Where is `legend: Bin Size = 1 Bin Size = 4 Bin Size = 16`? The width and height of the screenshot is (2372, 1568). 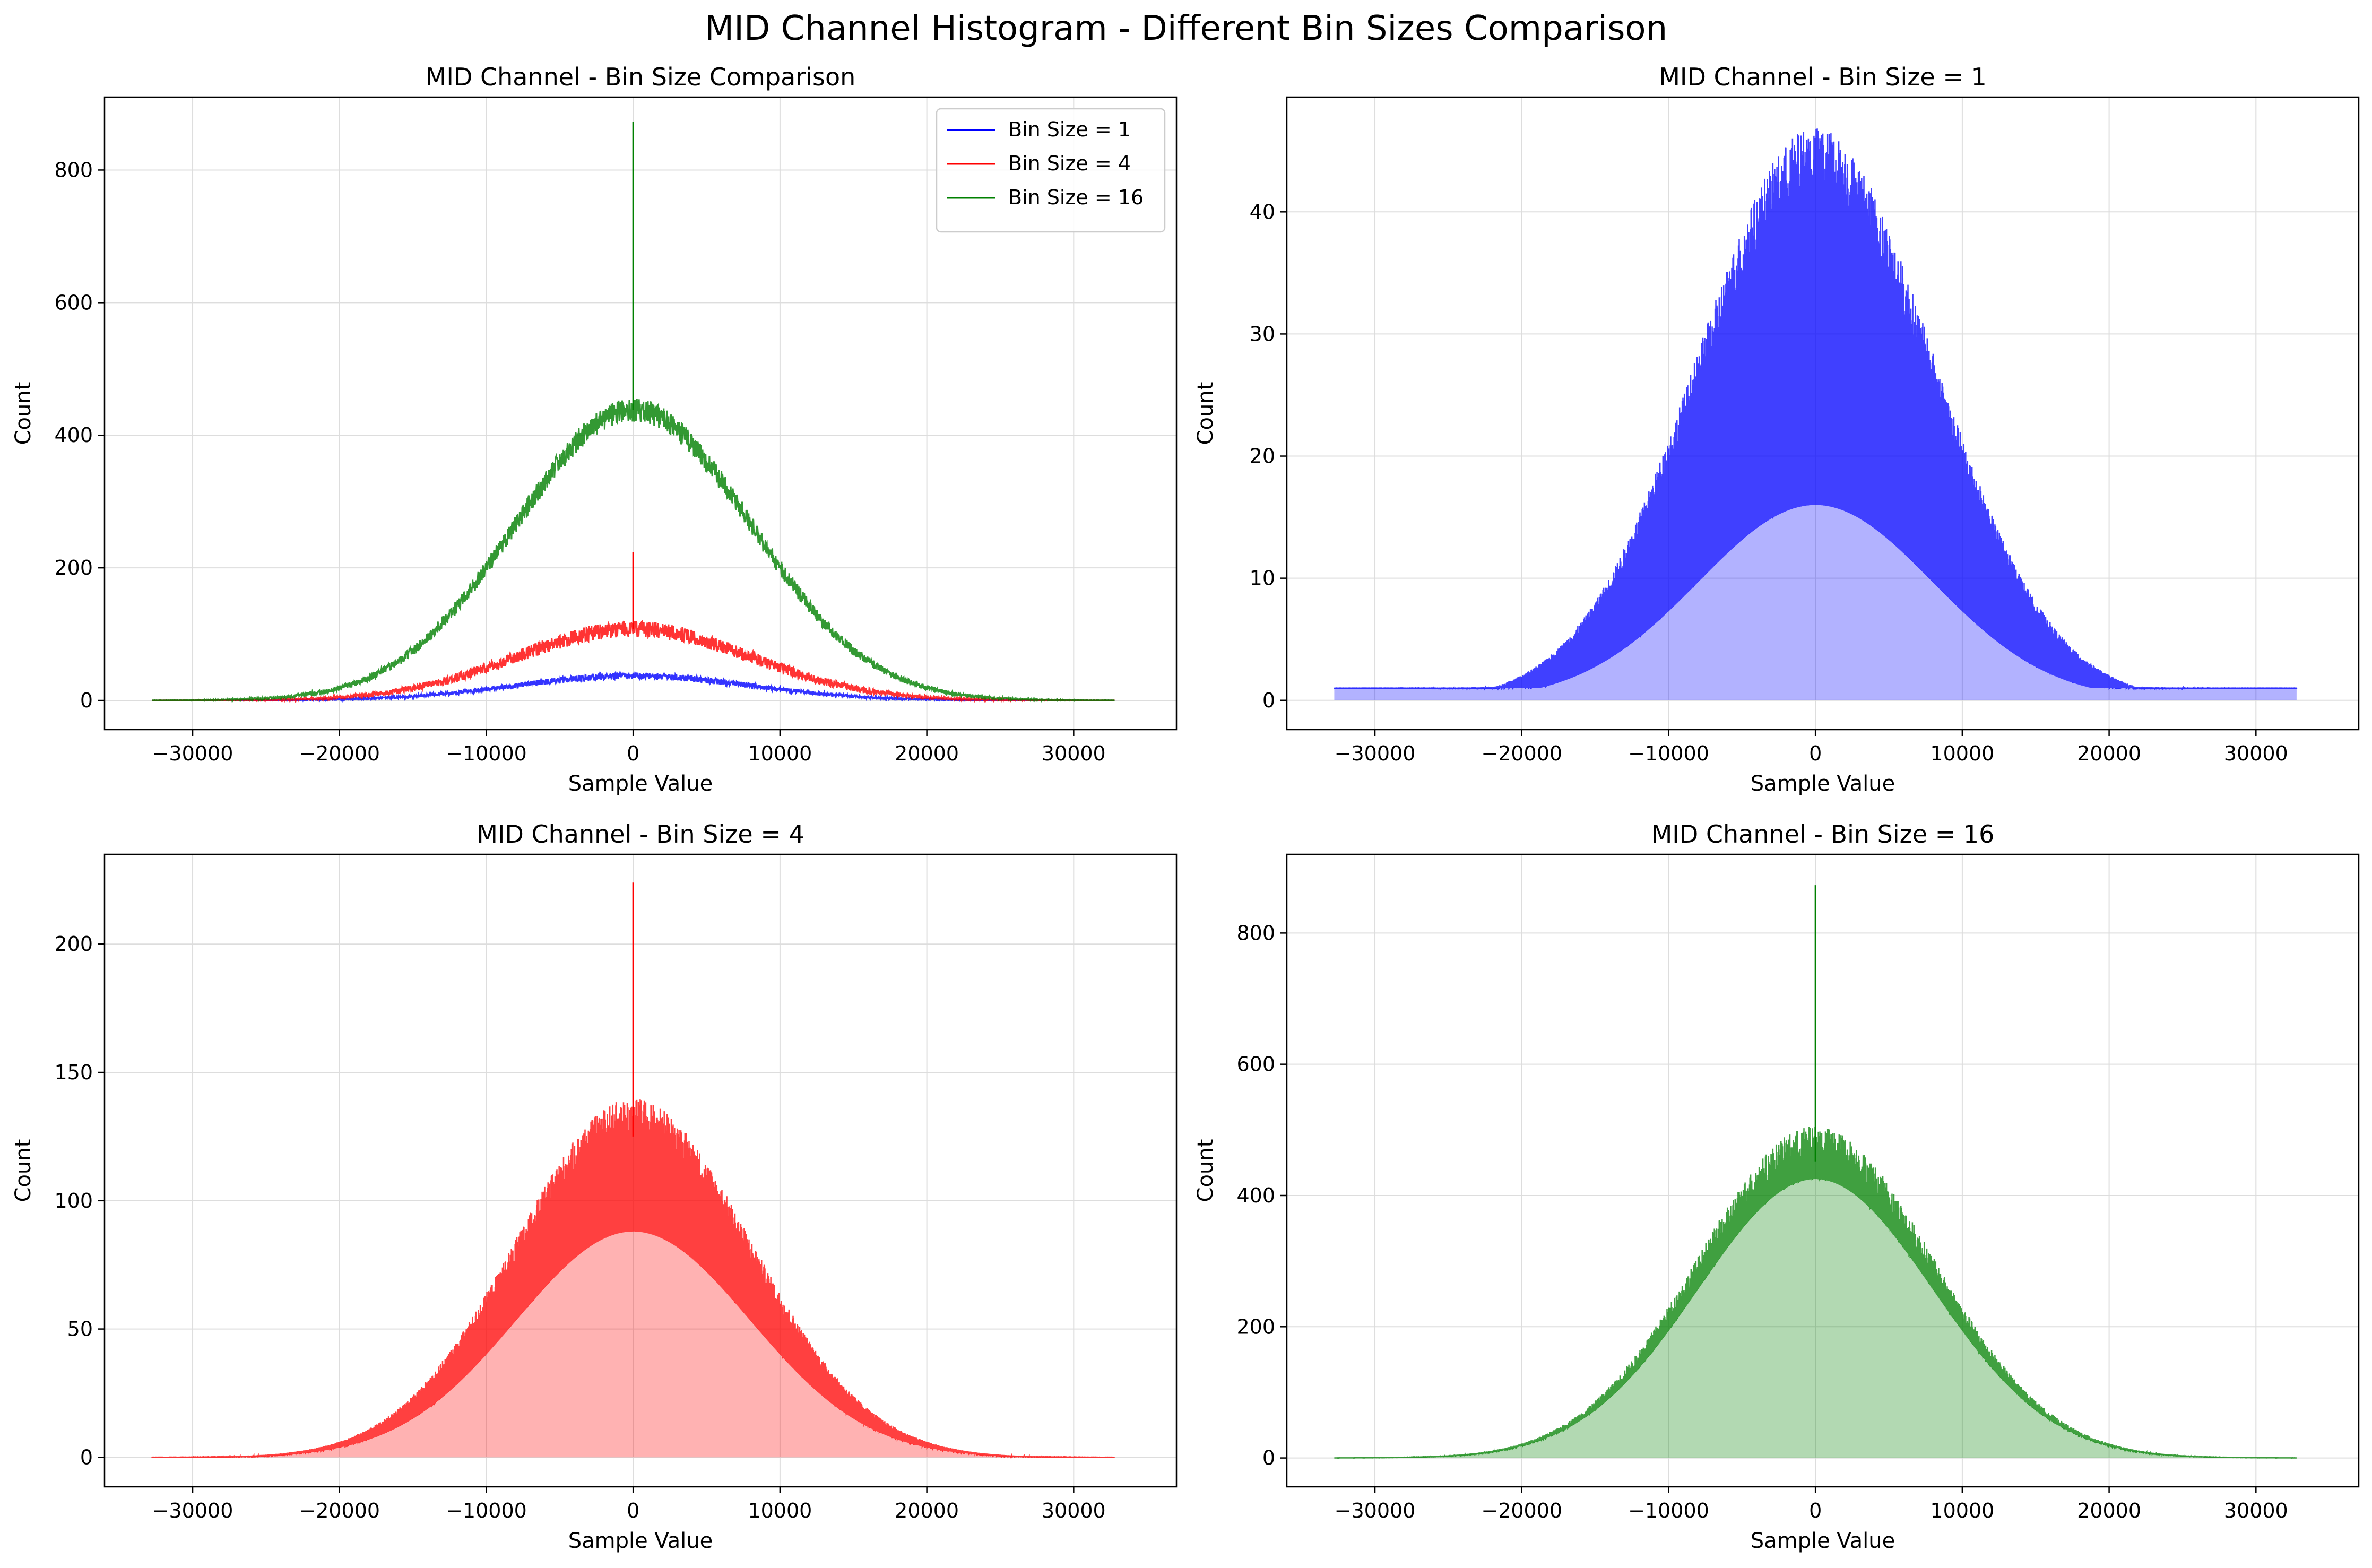 legend: Bin Size = 1 Bin Size = 4 Bin Size = 16 is located at coordinates (1051, 170).